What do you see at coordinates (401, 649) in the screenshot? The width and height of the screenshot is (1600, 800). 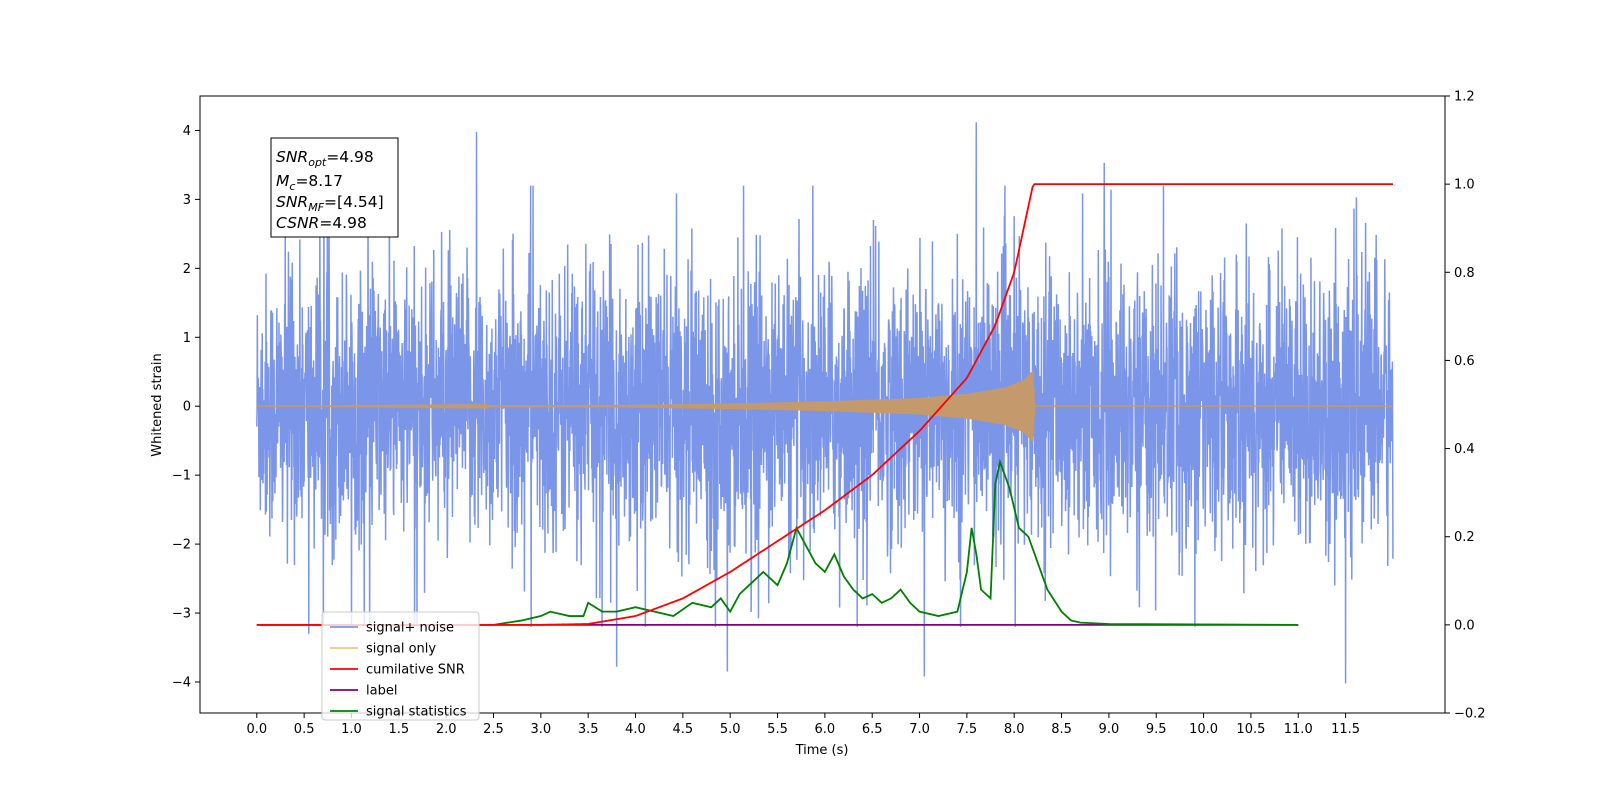 I see `legend-label: signal only` at bounding box center [401, 649].